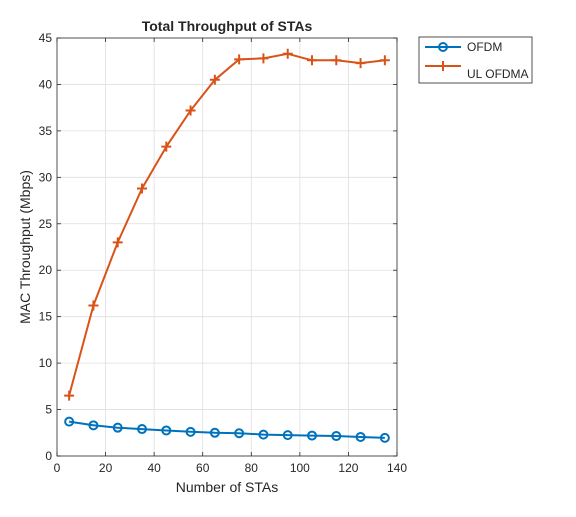  Describe the element at coordinates (443, 47) in the screenshot. I see `legend-marker-ofdm` at that location.